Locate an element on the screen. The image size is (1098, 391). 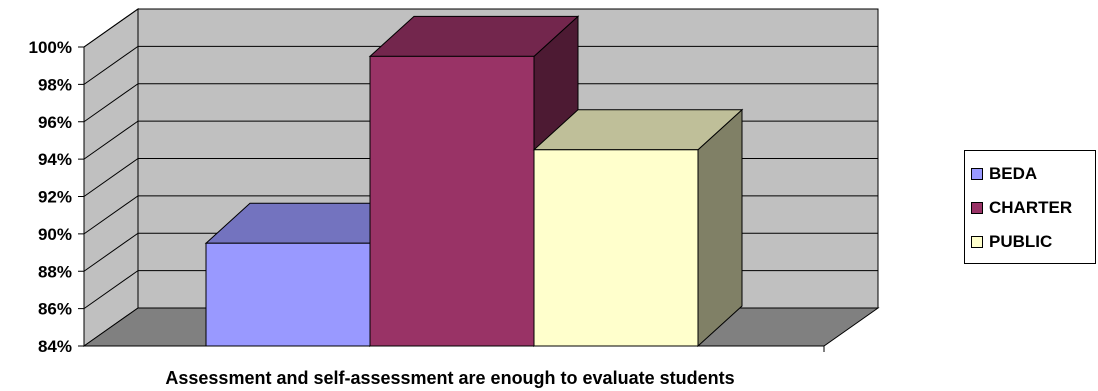
legend-label-public: PUBLIC is located at coordinates (1021, 241).